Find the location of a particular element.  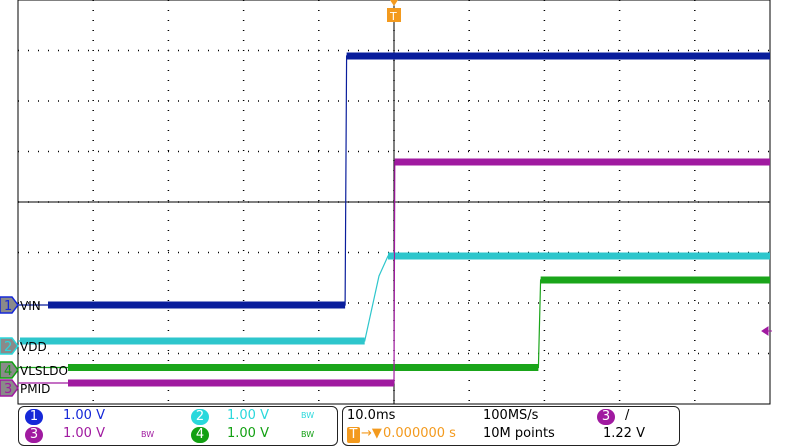

ch2-scale: 1.00 V is located at coordinates (248, 415).